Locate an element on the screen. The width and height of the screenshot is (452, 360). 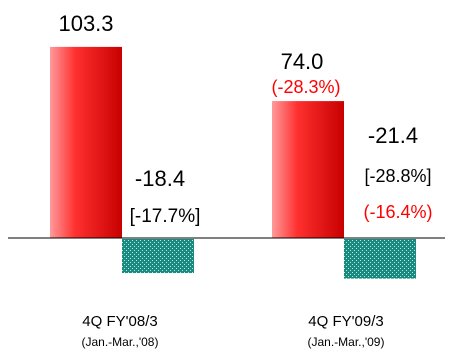
category-label-2: 4Q FY'09/3 is located at coordinates (345, 321).